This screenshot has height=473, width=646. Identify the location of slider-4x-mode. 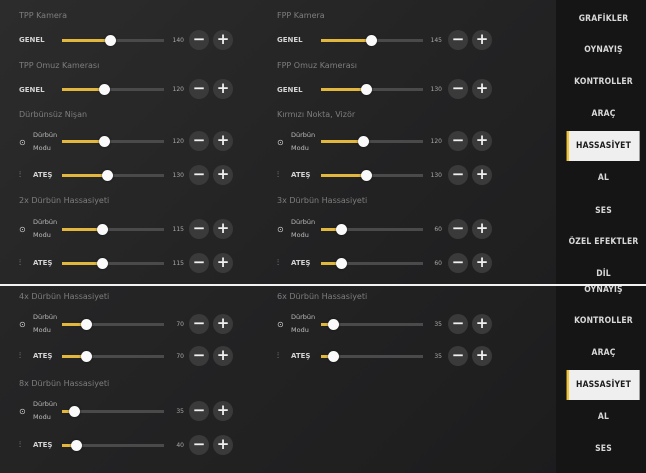
(113, 324).